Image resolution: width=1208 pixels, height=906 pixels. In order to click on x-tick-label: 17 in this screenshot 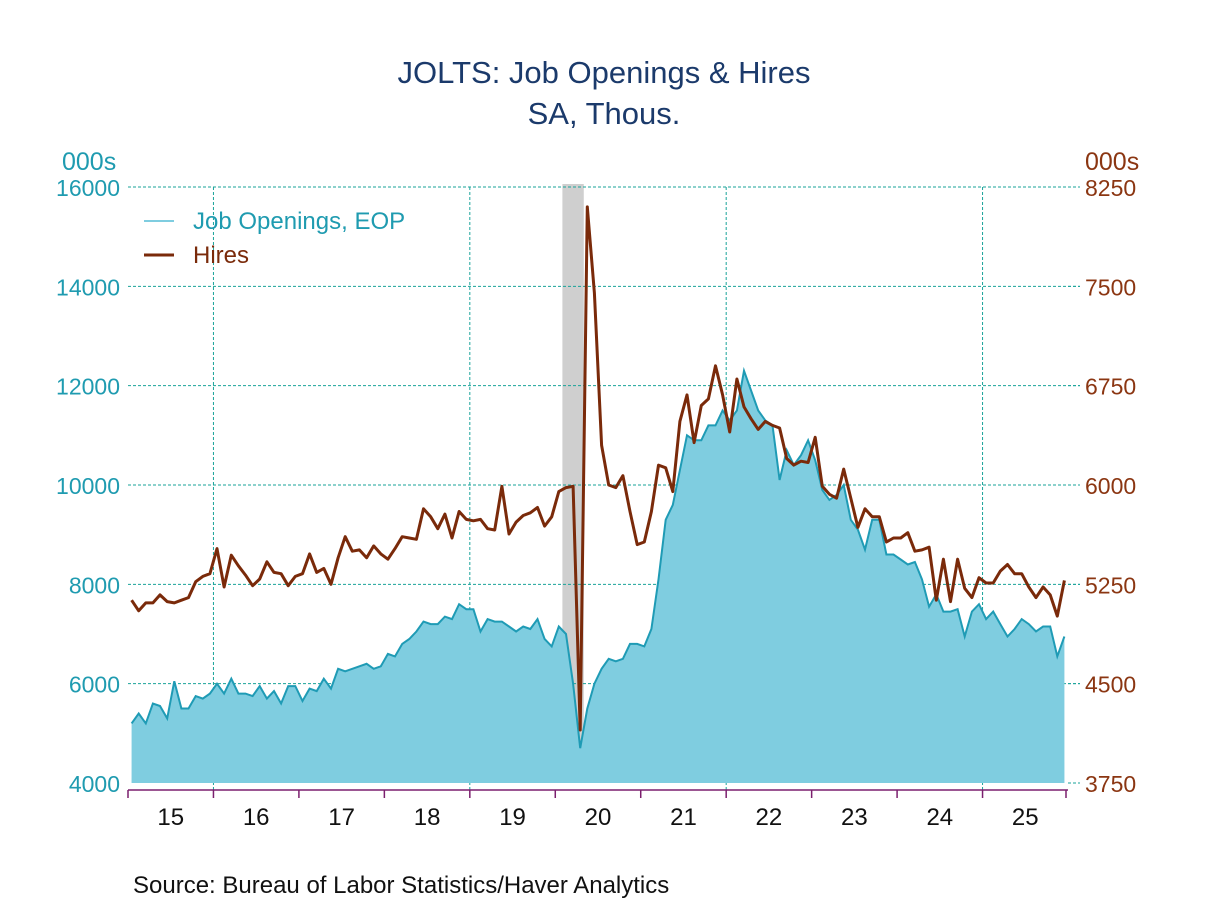, I will do `click(341, 817)`.